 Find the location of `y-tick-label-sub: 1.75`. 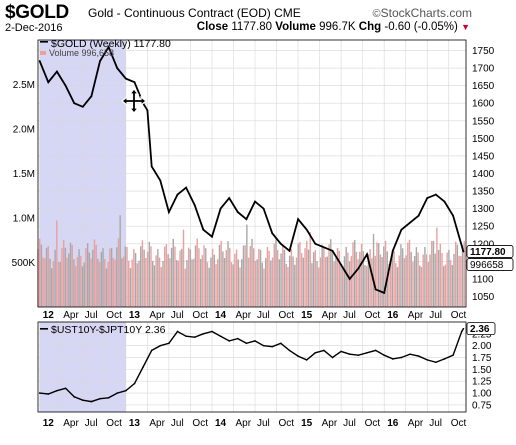

y-tick-label-sub: 1.75 is located at coordinates (482, 358).